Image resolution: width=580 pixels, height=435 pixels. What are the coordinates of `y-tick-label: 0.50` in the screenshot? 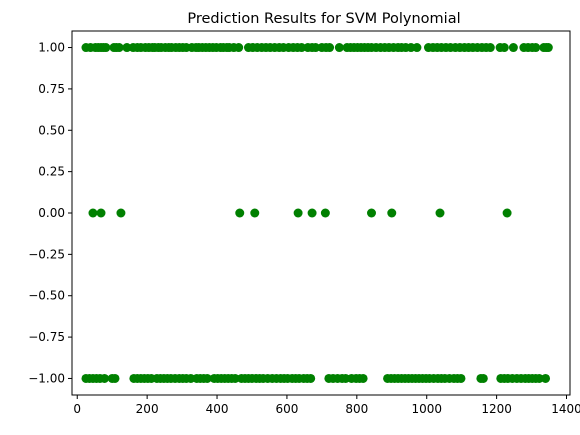 It's located at (51, 130).